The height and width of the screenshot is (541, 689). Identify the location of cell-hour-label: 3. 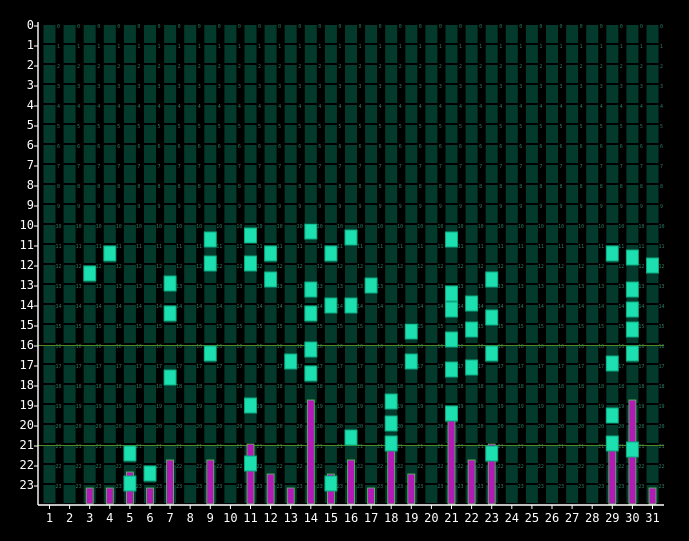
(661, 87).